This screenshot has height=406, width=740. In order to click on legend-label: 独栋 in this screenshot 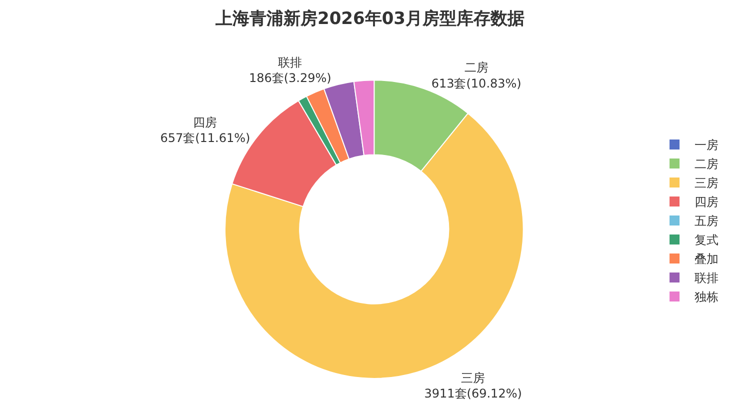, I will do `click(706, 297)`.